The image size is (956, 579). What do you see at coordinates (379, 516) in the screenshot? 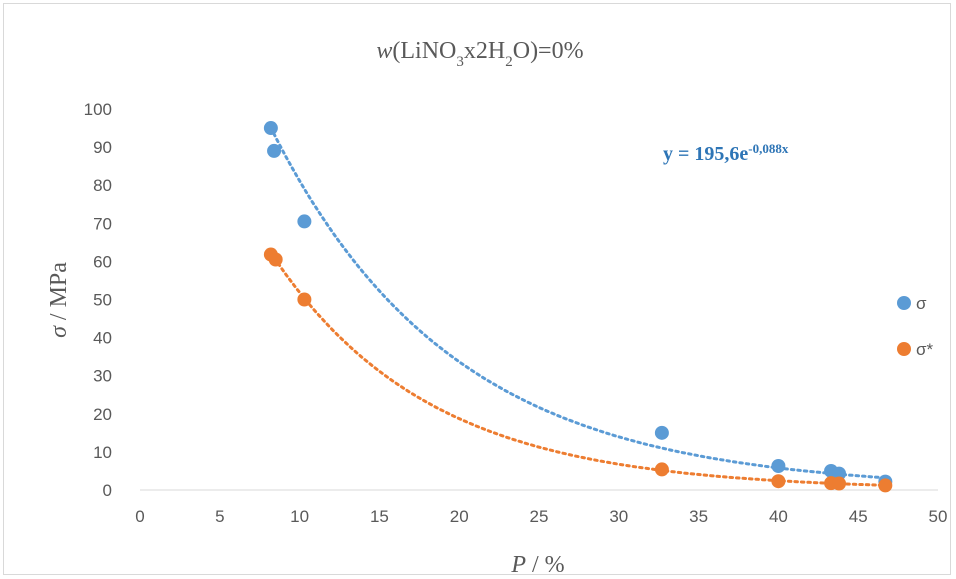
I see `x-tick-label: 15` at bounding box center [379, 516].